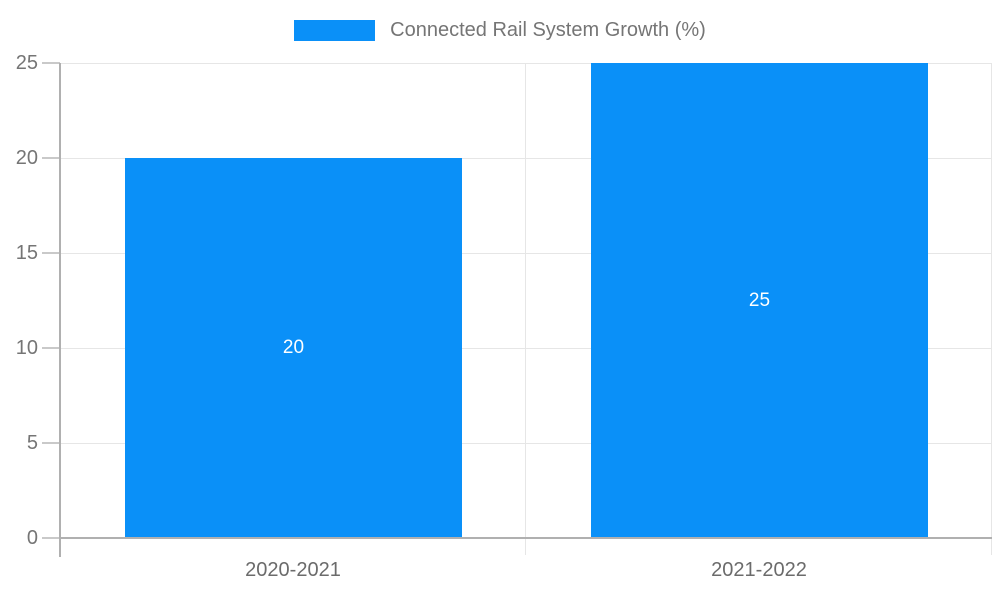 Image resolution: width=1000 pixels, height=600 pixels. Describe the element at coordinates (759, 570) in the screenshot. I see `x-category-label: 2021-2022` at that location.